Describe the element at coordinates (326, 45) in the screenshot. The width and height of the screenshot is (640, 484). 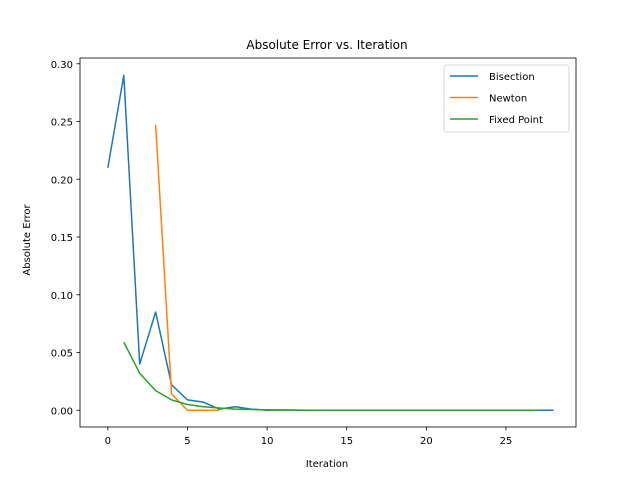
I see `chart-title: Absolute Error vs. Iteration` at that location.